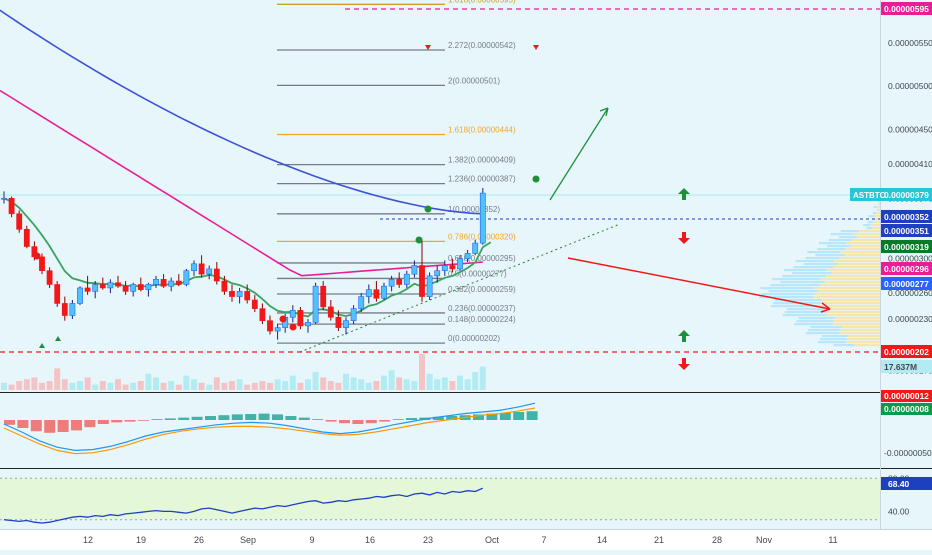  Describe the element at coordinates (910, 129) in the screenshot. I see `price-tick-label: 0.00000450` at that location.